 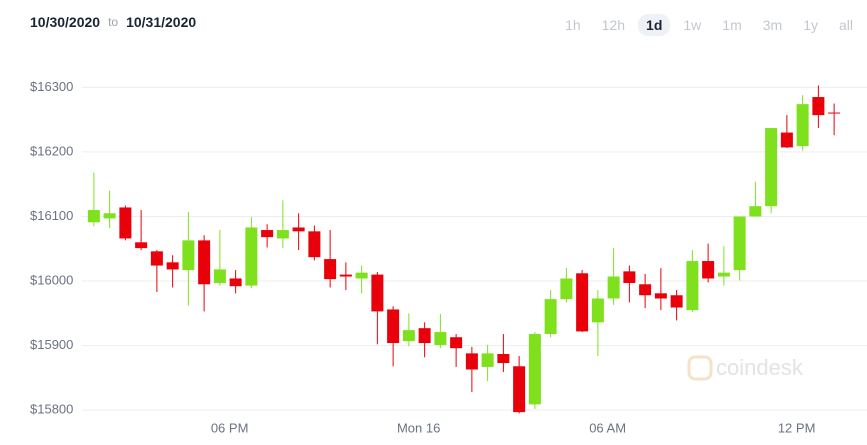 I want to click on watermark: coindesk, so click(x=745, y=368).